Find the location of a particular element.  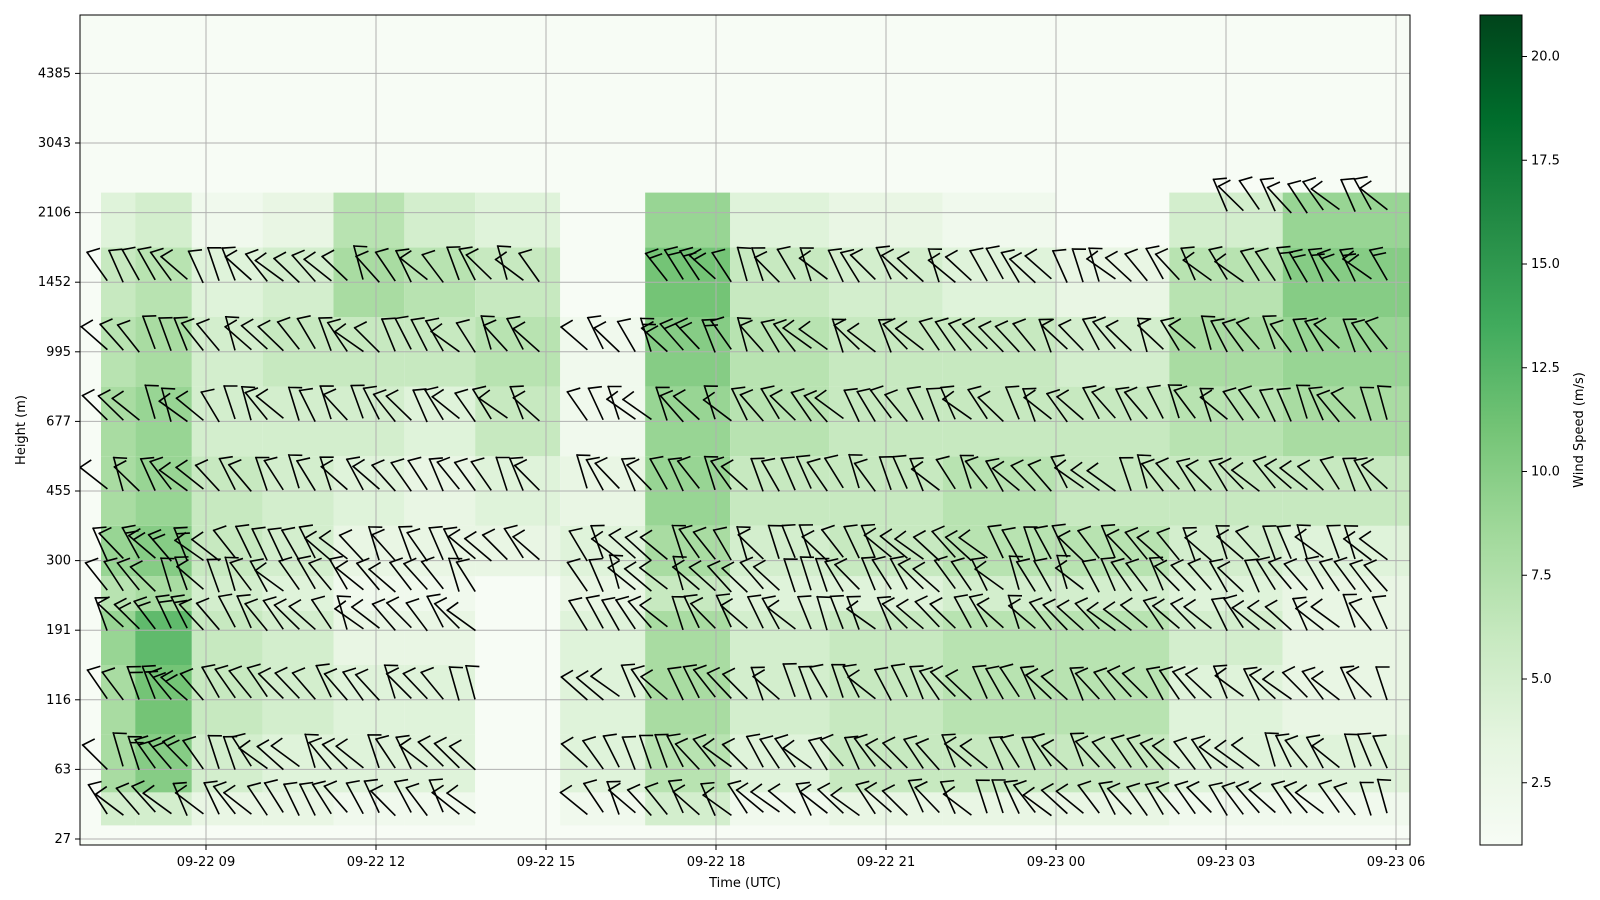

y-tick-label: 2106 is located at coordinates (54, 213).